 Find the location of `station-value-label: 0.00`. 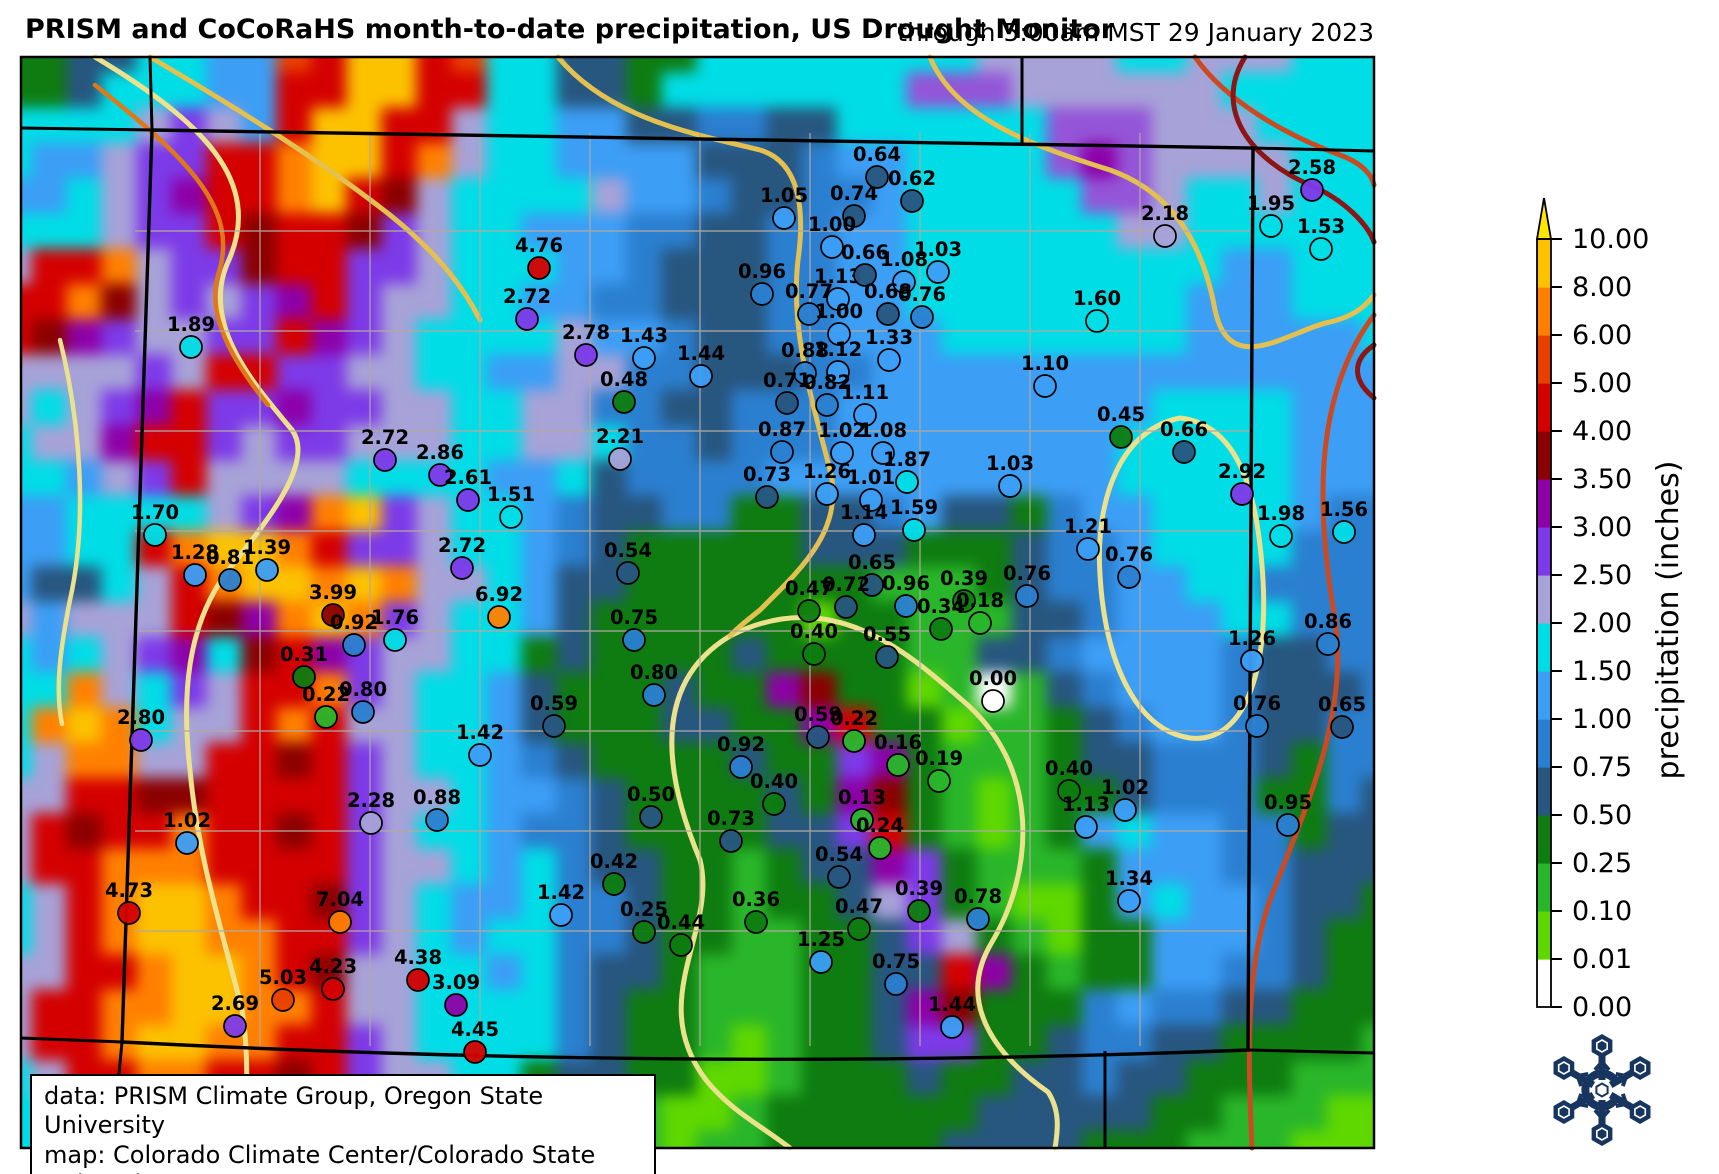

station-value-label: 0.00 is located at coordinates (993, 678).